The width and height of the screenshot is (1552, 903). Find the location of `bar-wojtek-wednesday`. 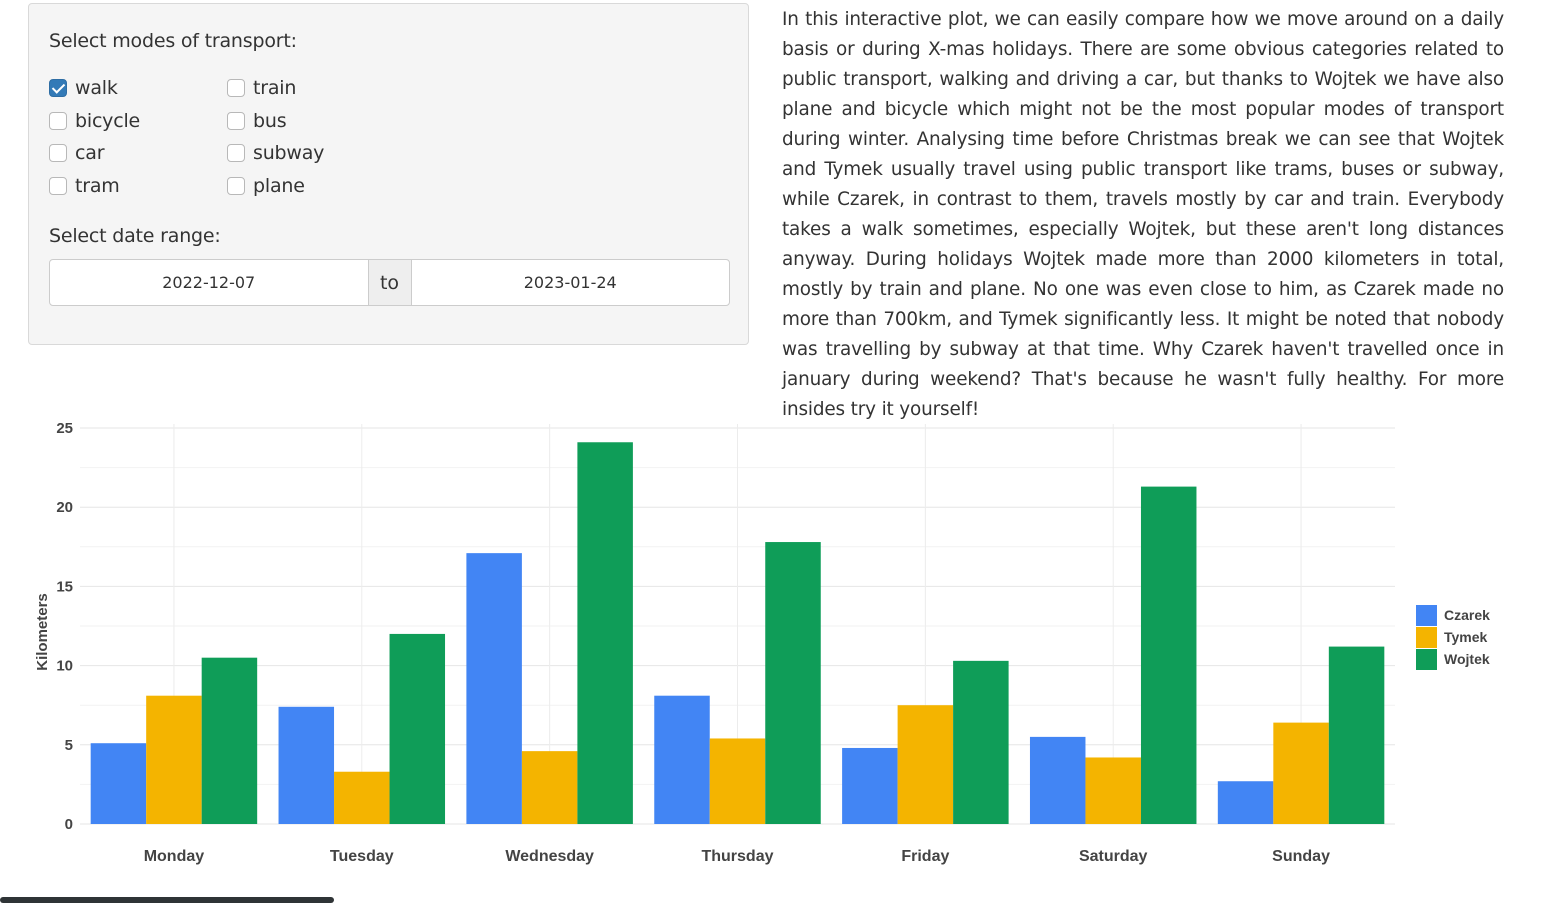

bar-wojtek-wednesday is located at coordinates (605, 633).